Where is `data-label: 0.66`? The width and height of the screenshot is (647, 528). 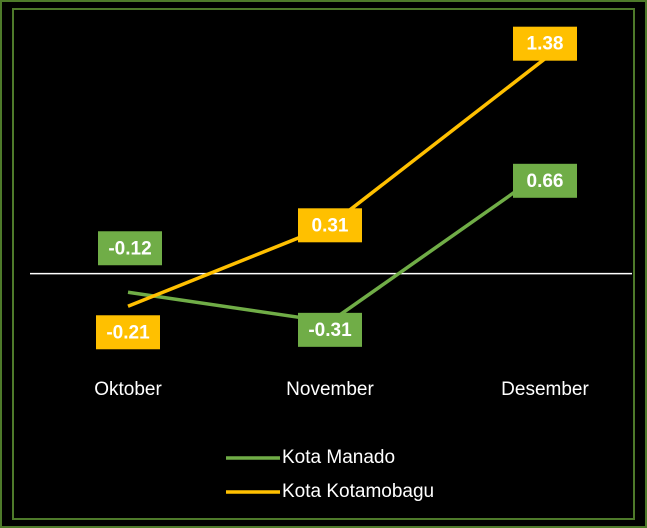
data-label: 0.66 is located at coordinates (545, 181).